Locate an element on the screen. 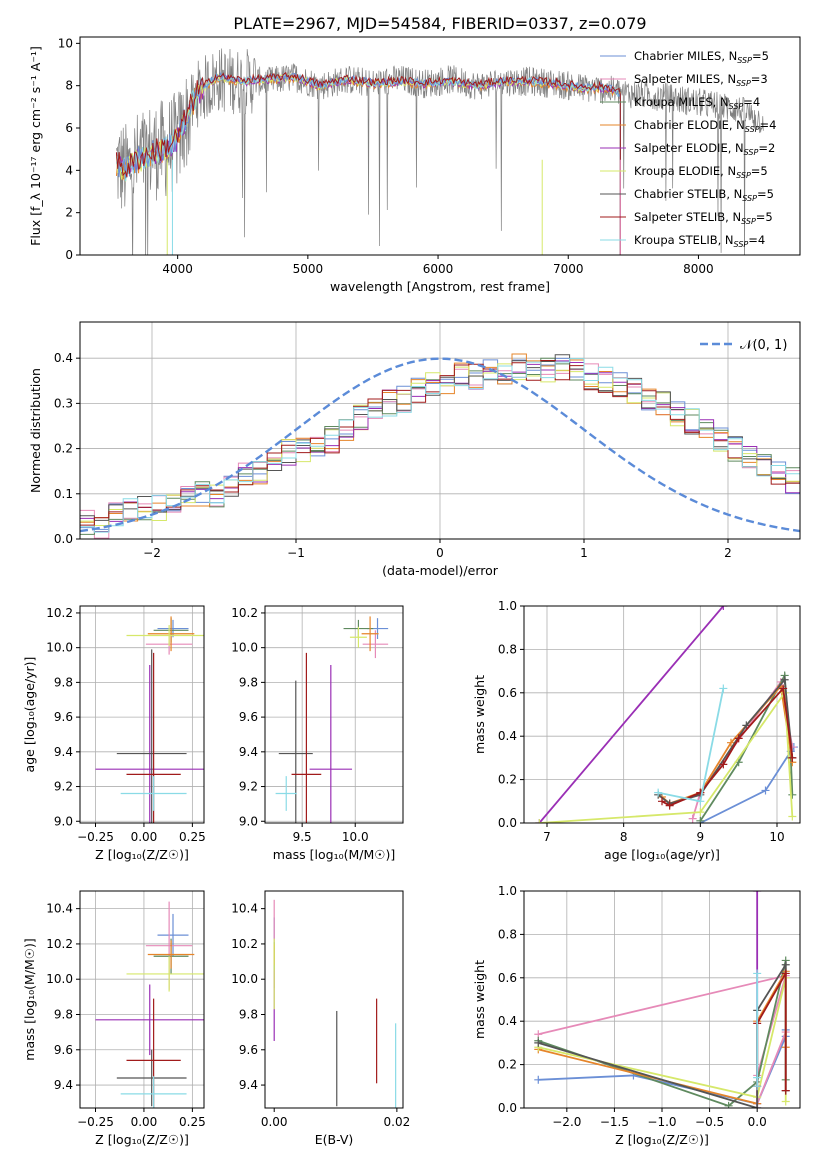 This screenshot has height=1170, width=819. weight-line-c0 is located at coordinates (747, 784).